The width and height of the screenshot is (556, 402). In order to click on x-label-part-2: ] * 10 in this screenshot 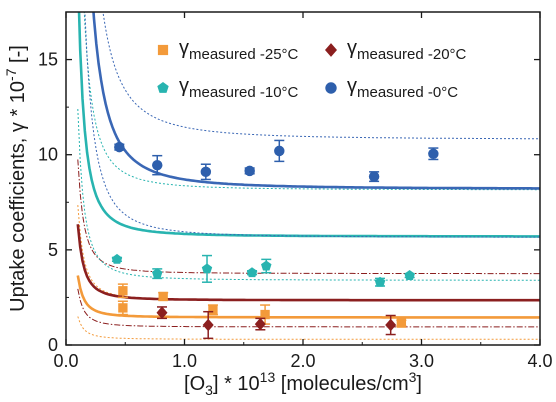, I will do `click(236, 384)`.